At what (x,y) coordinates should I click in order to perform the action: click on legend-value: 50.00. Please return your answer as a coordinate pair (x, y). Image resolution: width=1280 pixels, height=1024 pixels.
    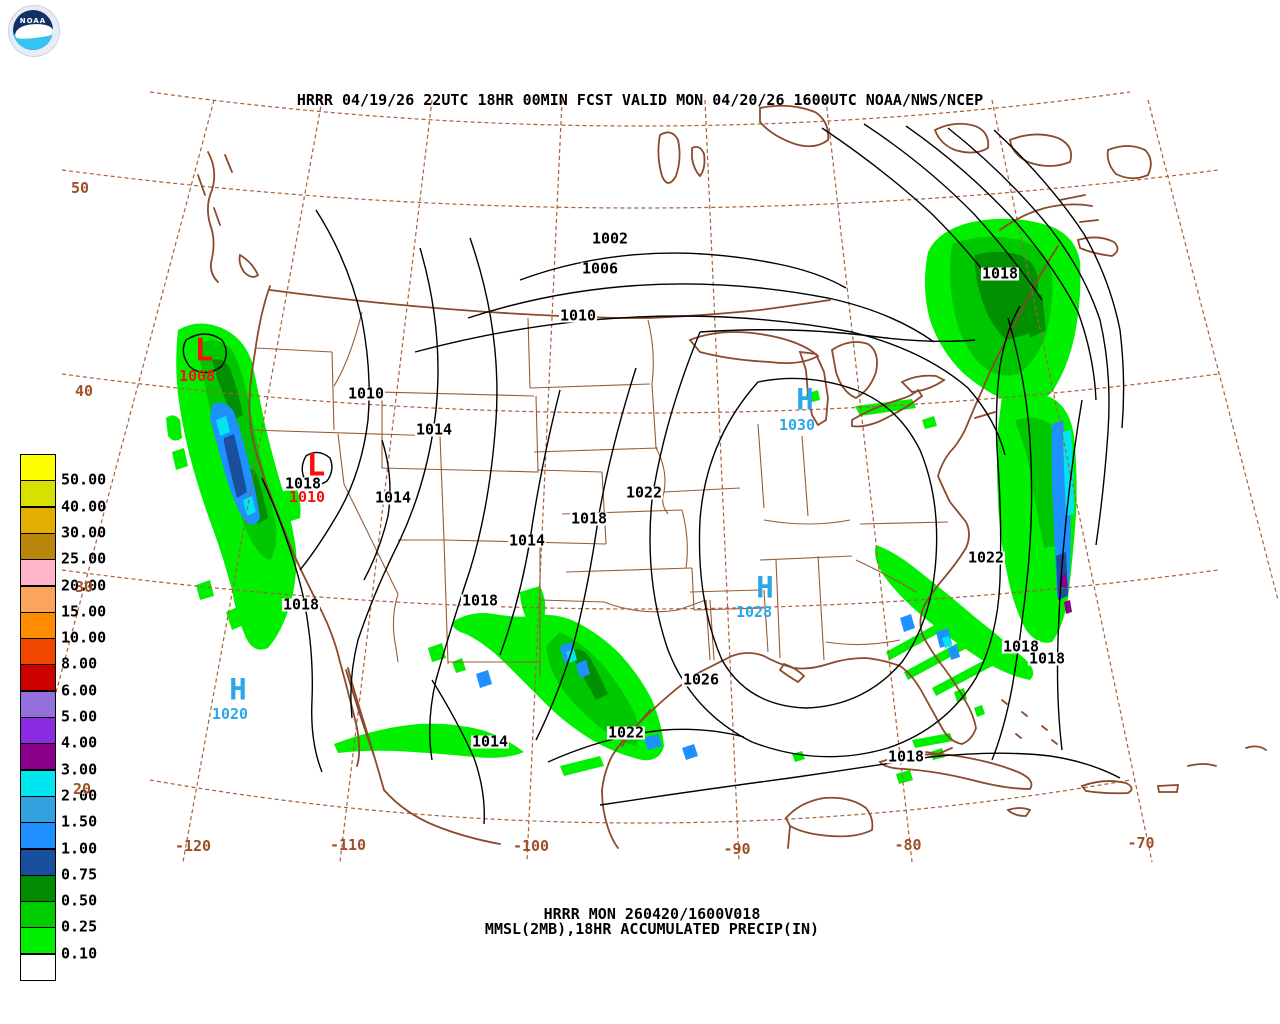
    Looking at the image, I should click on (84, 479).